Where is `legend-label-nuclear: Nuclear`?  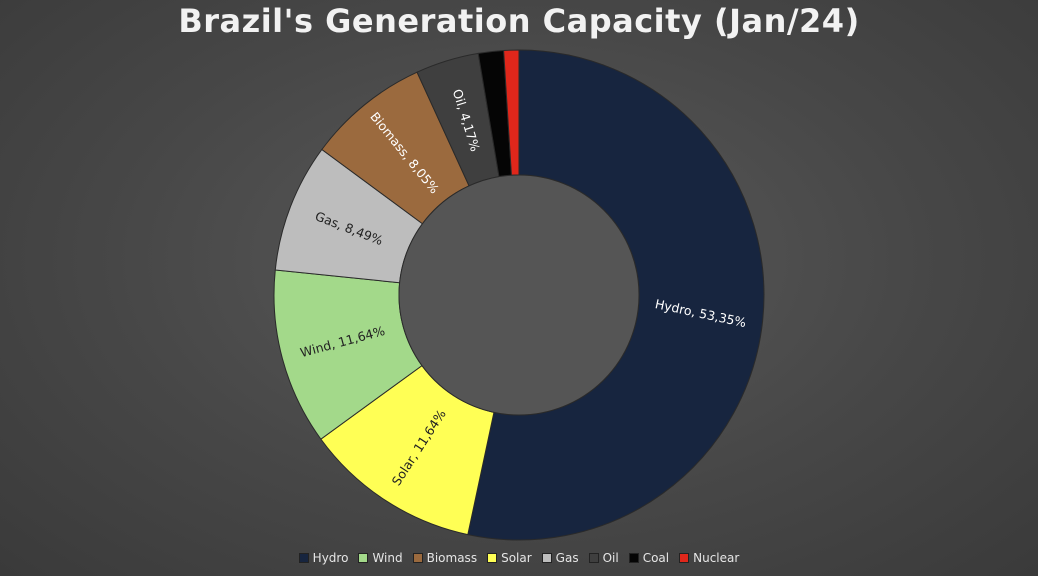 legend-label-nuclear: Nuclear is located at coordinates (716, 558).